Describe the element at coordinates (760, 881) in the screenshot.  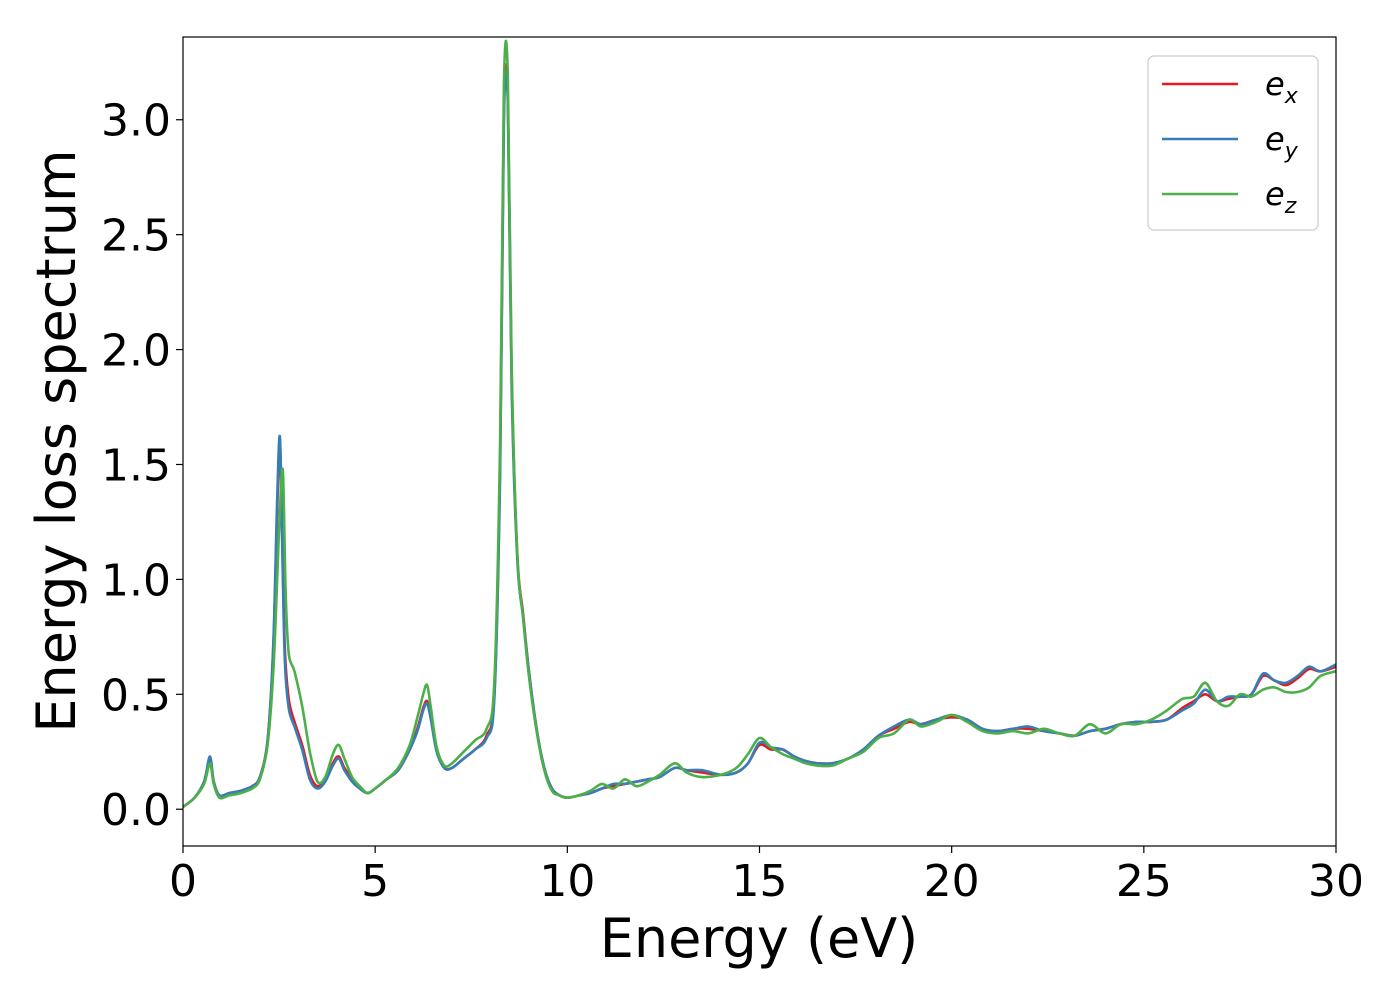
I see `x-tick-label: 15` at that location.